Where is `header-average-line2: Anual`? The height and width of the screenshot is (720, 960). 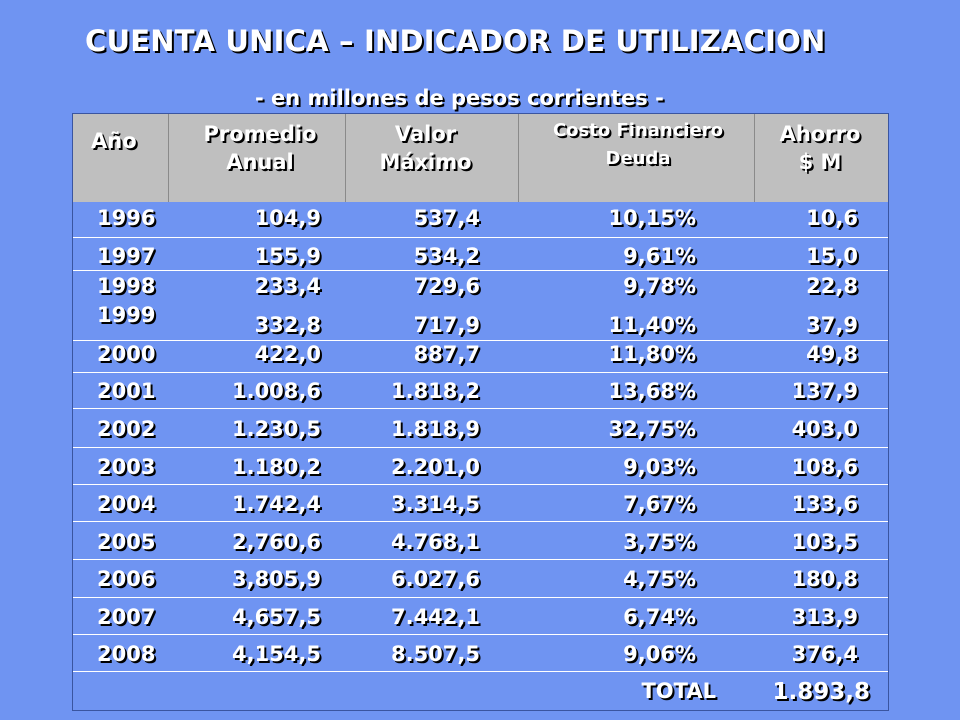 header-average-line2: Anual is located at coordinates (260, 162).